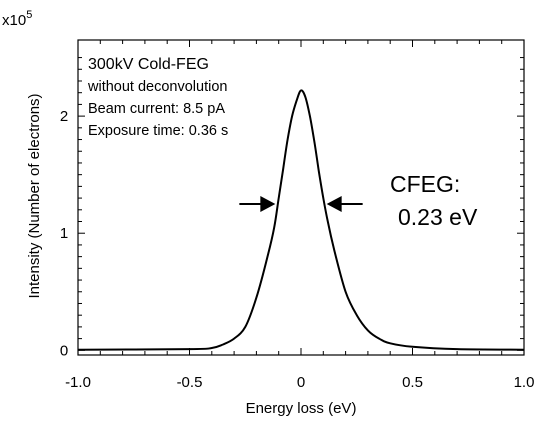 The width and height of the screenshot is (559, 423). What do you see at coordinates (301, 382) in the screenshot?
I see `x-tick-label: 0` at bounding box center [301, 382].